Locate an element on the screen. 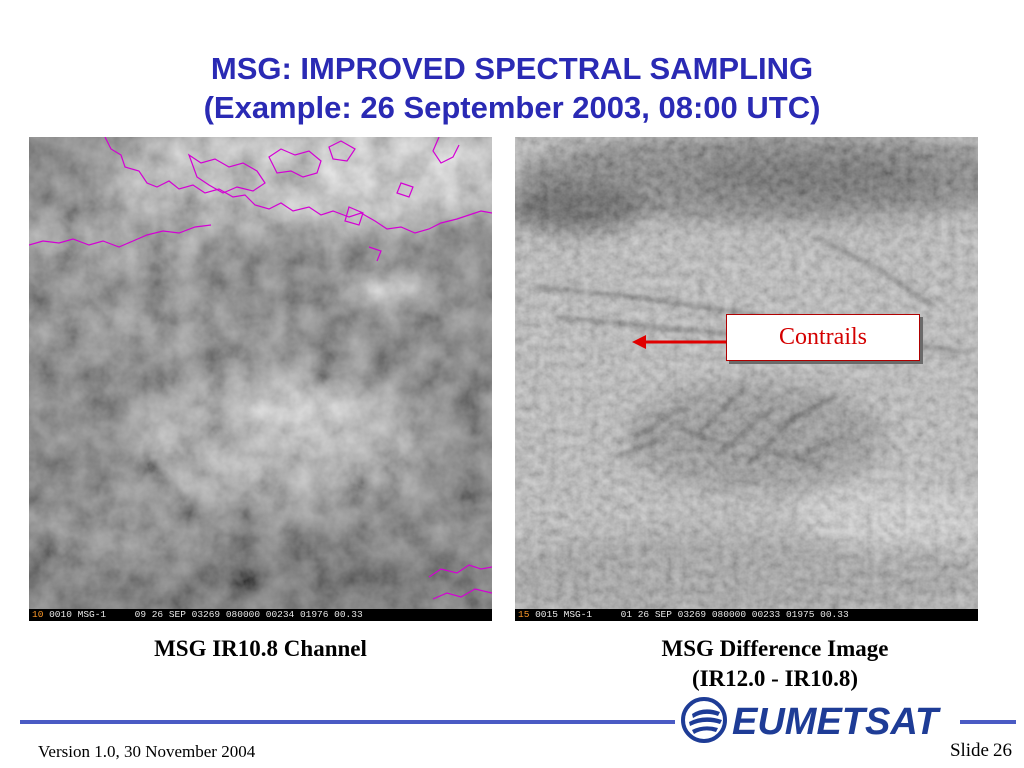  eumetsat-logo-icon: EUMETSAT is located at coordinates (811, 720).